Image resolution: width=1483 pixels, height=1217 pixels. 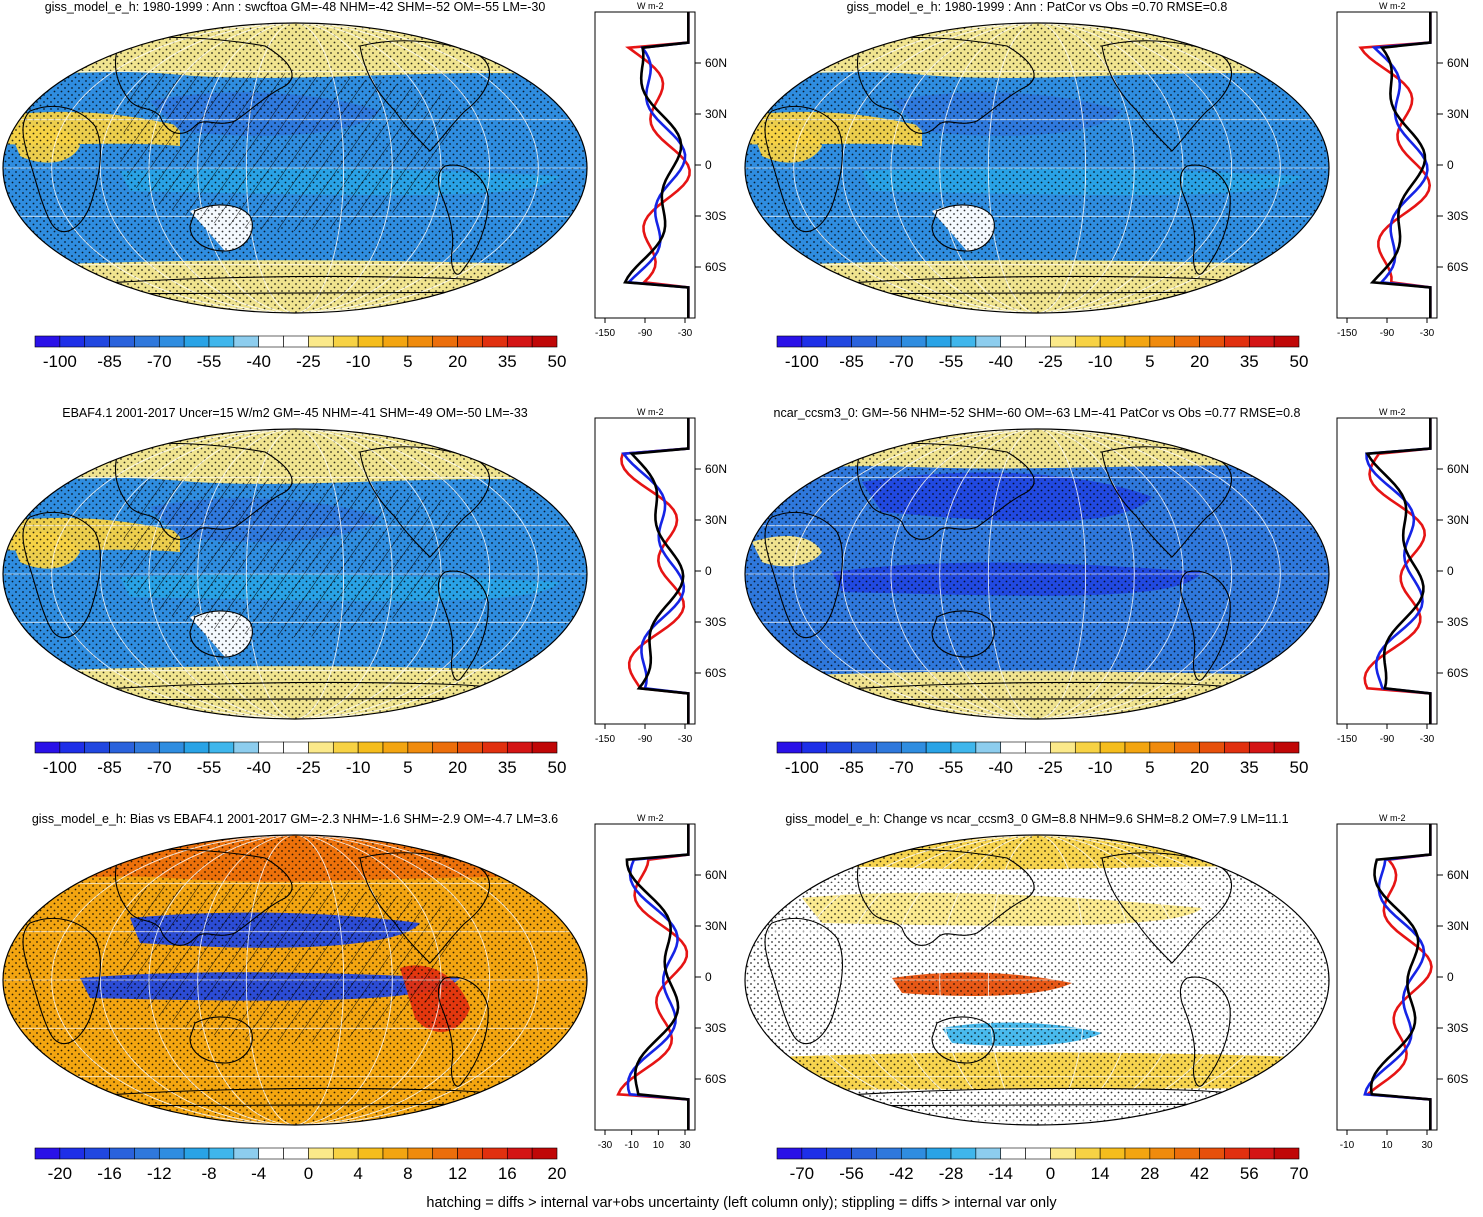 I want to click on colorbar-label: 42, so click(x=1199, y=1173).